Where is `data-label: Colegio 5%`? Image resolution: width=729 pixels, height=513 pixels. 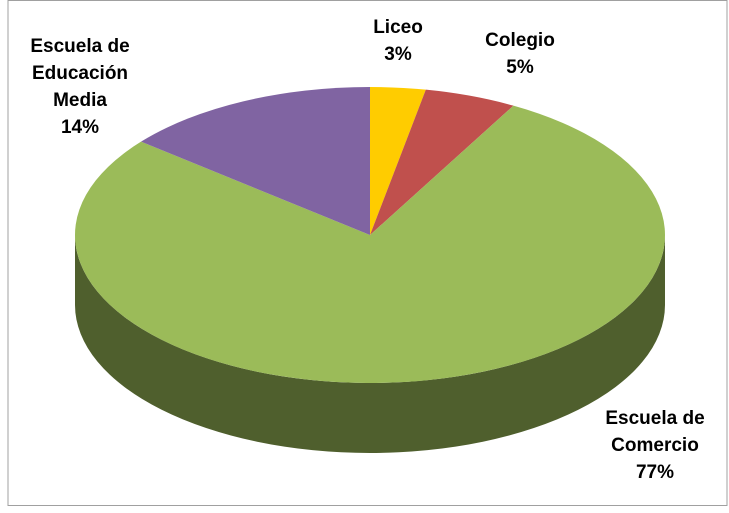
data-label: Colegio 5% is located at coordinates (520, 54).